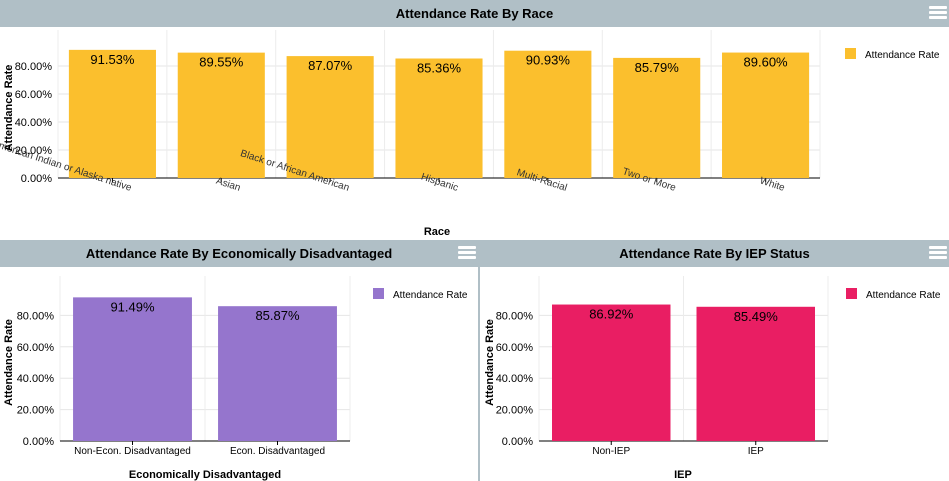 This screenshot has height=481, width=949. I want to click on iep-x-tick-label: IEP, so click(756, 451).